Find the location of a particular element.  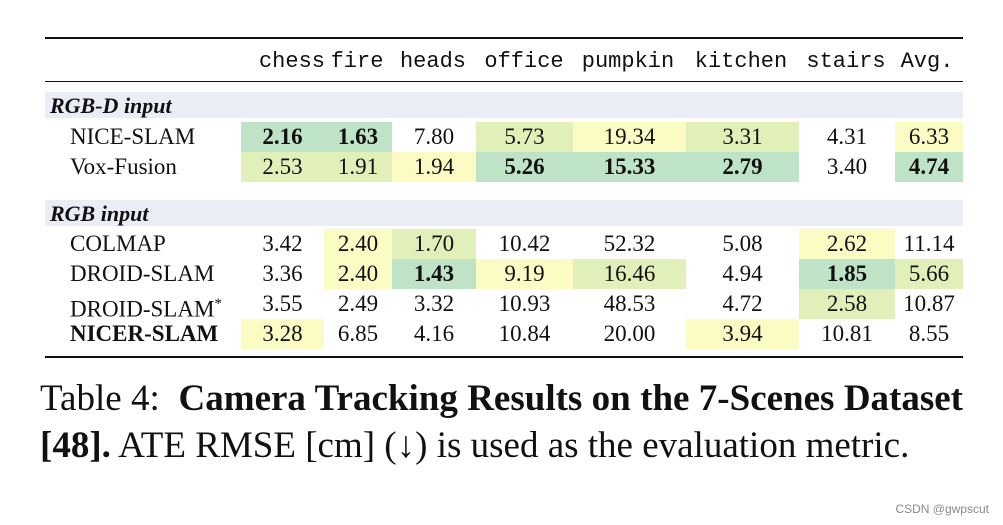

table-cell: 4.72 is located at coordinates (742, 303).